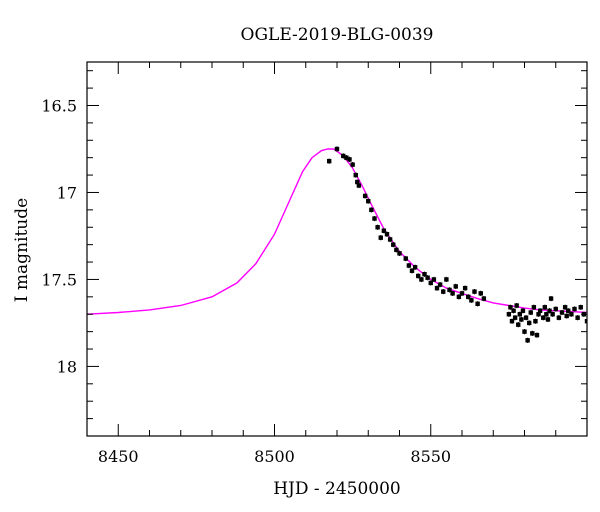 The height and width of the screenshot is (512, 600). Describe the element at coordinates (337, 489) in the screenshot. I see `x-axis-label: HJD - 2450000` at that location.